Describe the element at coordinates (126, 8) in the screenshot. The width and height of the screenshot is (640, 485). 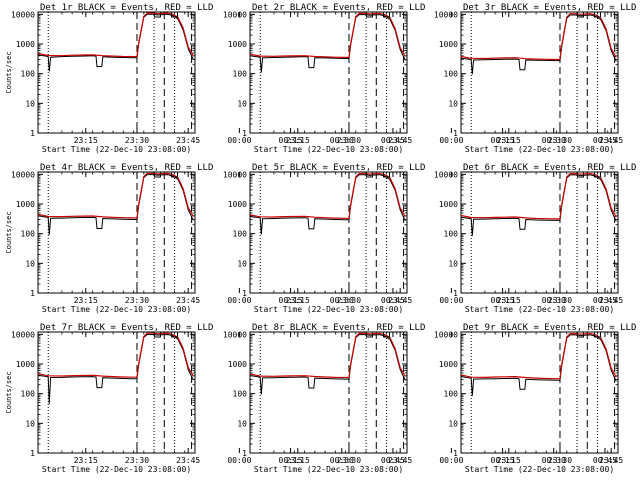
I see `panel-title: Det 1r BLACK = Events, RED = LLD` at that location.